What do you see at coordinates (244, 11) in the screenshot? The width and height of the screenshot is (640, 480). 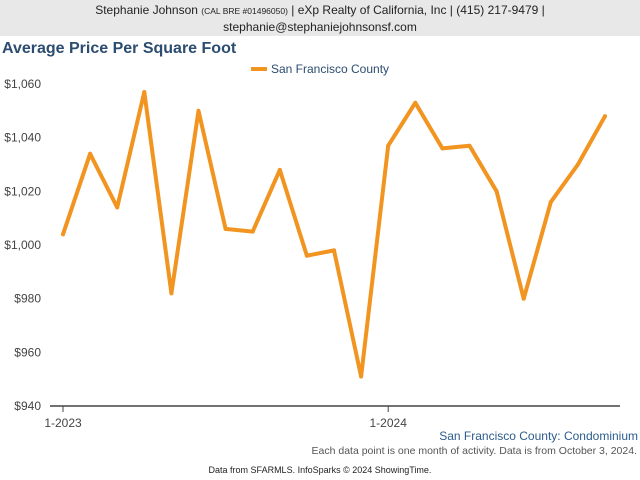 I see `agent-license: (CAL BRE #01496050)` at bounding box center [244, 11].